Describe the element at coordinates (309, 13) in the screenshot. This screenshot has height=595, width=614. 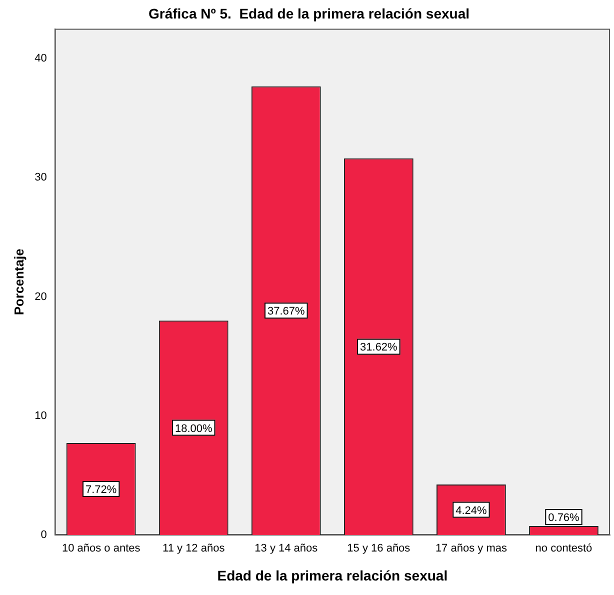
I see `chart-title: Gráfica Nº 5. Edad de la primera relación sexual` at that location.